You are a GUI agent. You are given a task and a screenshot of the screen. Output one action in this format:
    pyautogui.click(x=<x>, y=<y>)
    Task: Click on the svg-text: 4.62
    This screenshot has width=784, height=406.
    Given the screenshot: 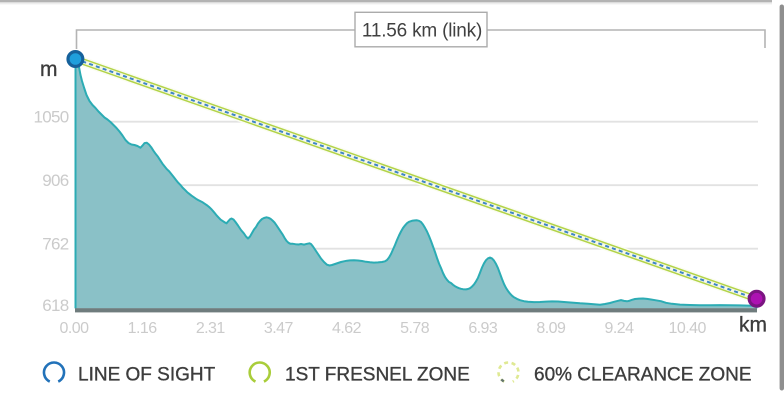 What is the action you would take?
    pyautogui.click(x=347, y=328)
    